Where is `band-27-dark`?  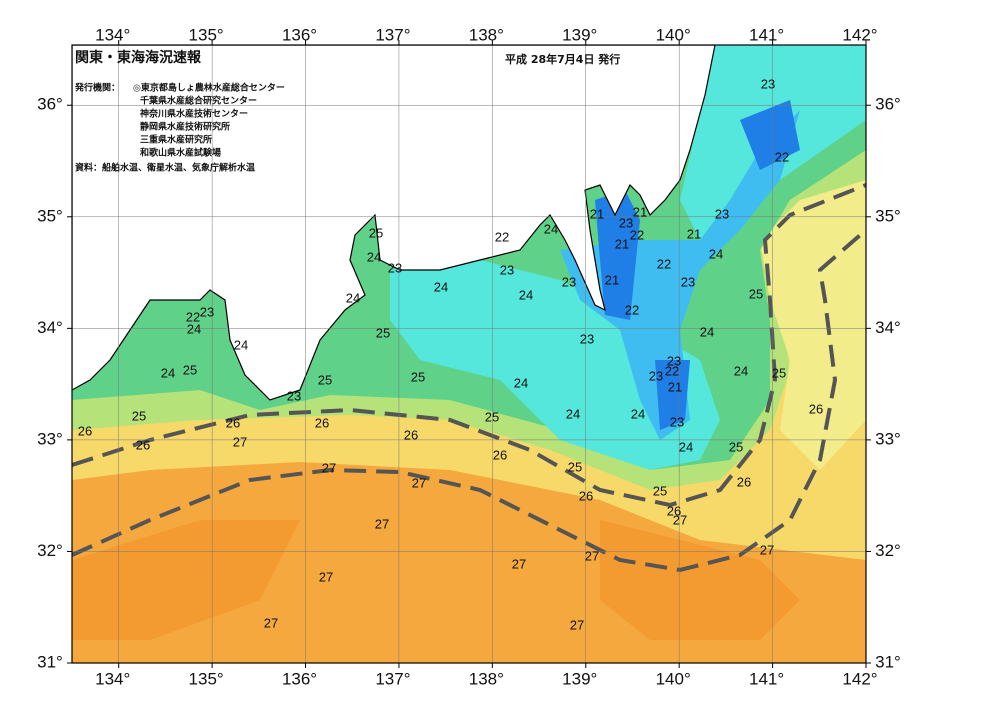 band-27-dark is located at coordinates (436, 580).